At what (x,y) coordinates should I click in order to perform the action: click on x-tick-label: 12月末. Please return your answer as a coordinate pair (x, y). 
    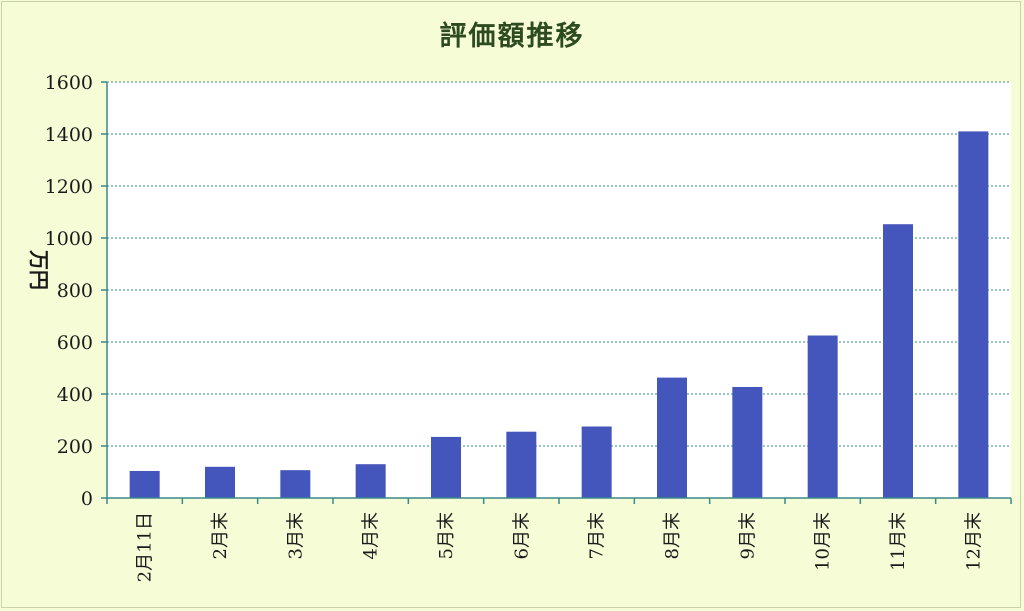
    Looking at the image, I should click on (973, 541).